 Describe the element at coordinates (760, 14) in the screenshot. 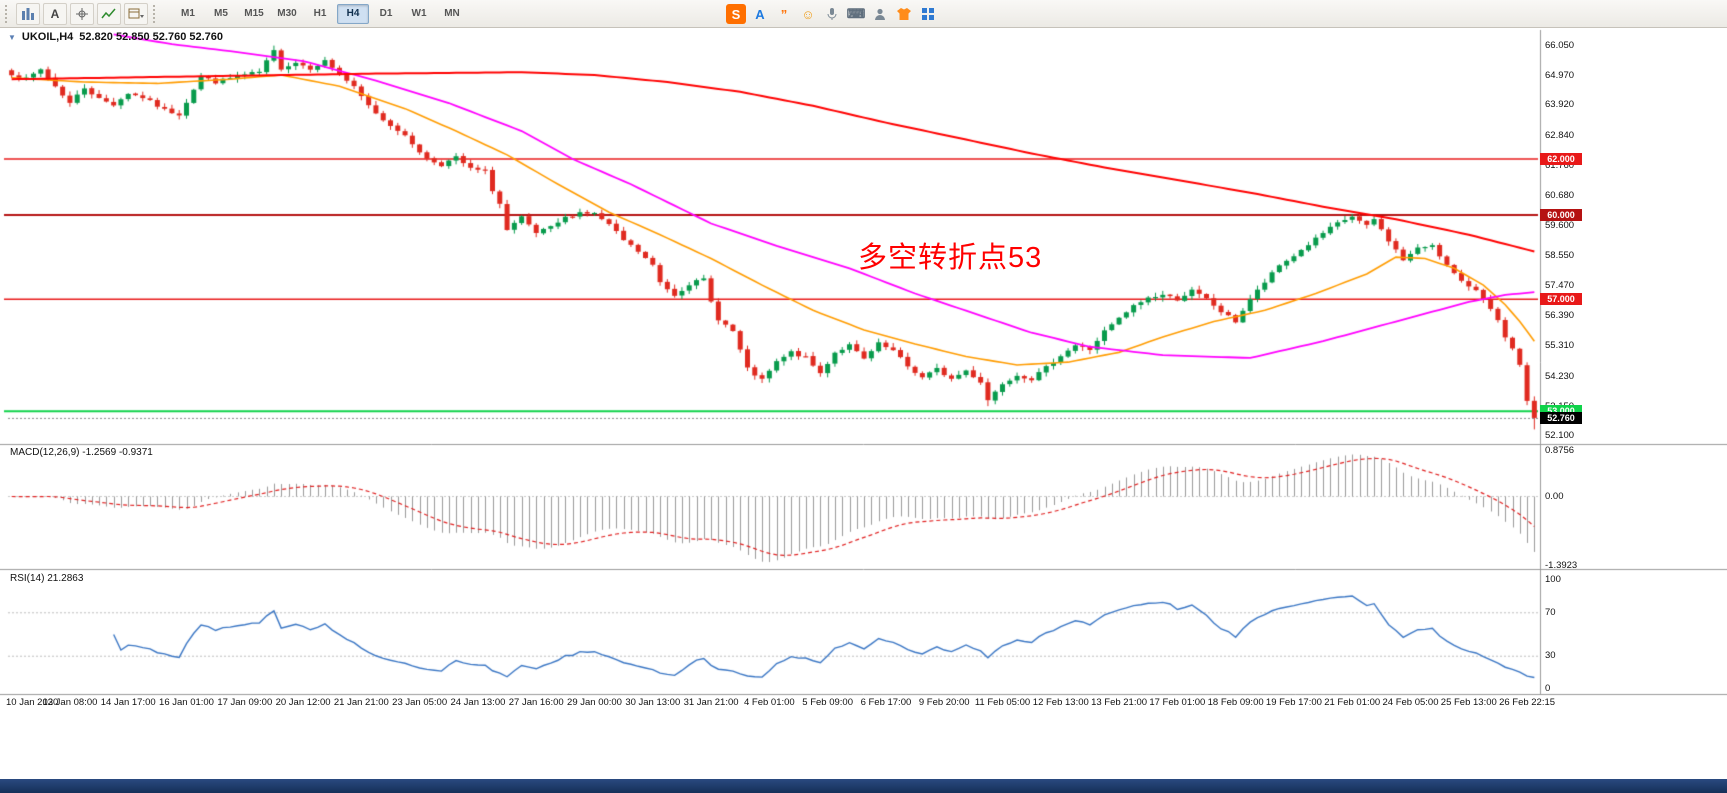

I see `input-mode-icon: A` at that location.